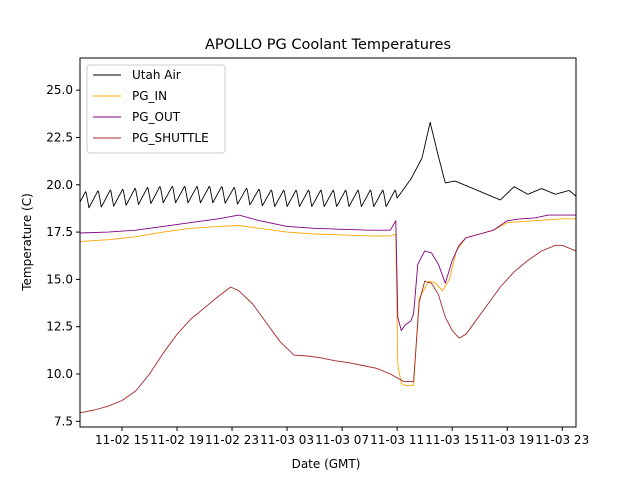 The width and height of the screenshot is (640, 480). What do you see at coordinates (59, 374) in the screenshot?
I see `y-tick-label: 10.0` at bounding box center [59, 374].